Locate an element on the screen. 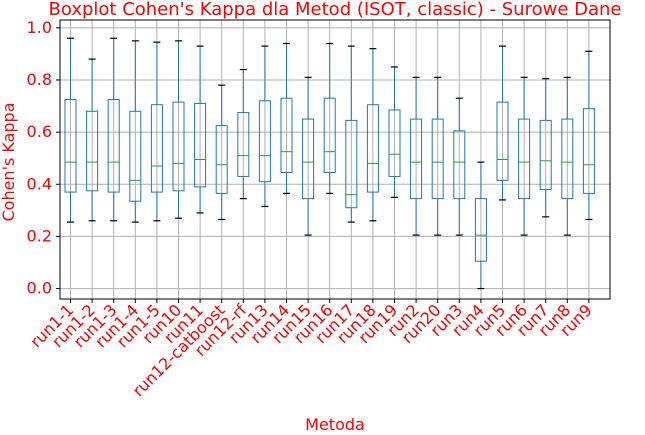 Image resolution: width=645 pixels, height=435 pixels. box-run7 is located at coordinates (545, 148).